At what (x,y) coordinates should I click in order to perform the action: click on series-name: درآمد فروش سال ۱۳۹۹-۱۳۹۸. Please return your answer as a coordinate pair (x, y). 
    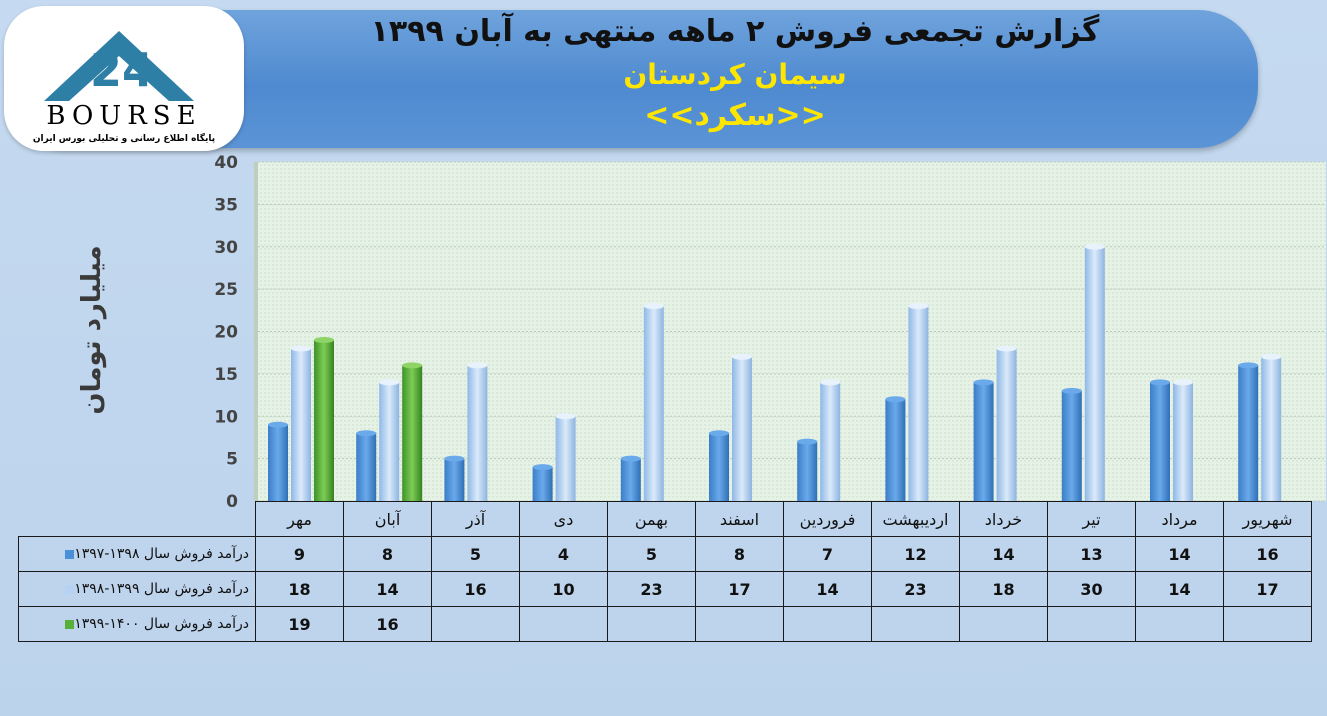
    Looking at the image, I should click on (161, 589).